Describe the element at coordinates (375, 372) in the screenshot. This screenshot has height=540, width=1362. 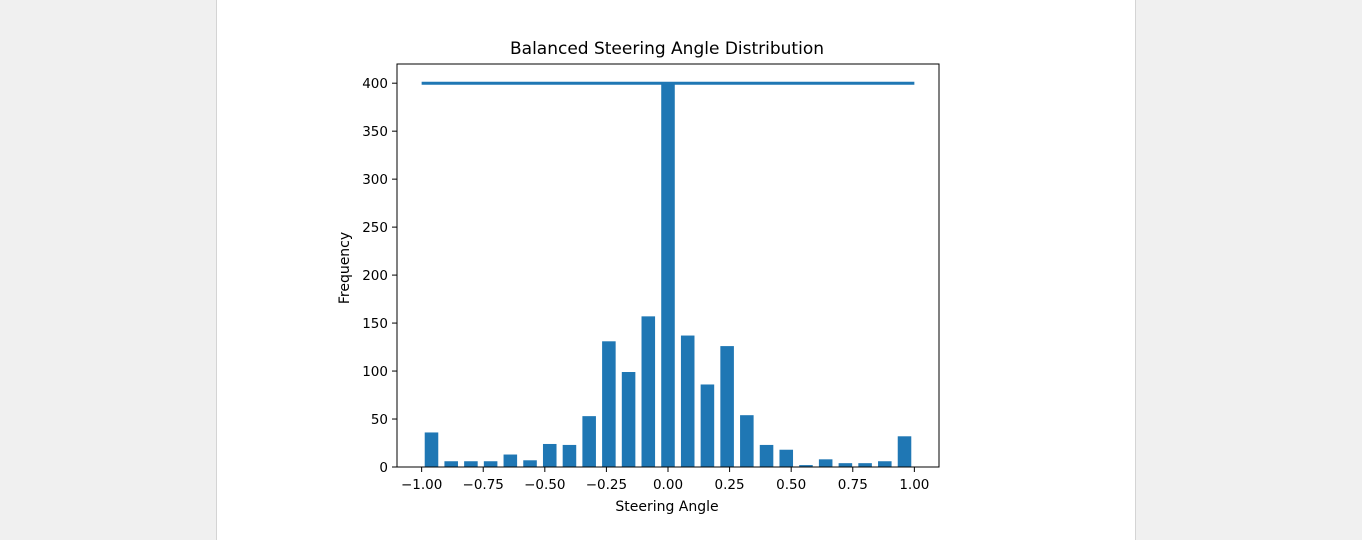
I see `y-tick-label: 100` at that location.